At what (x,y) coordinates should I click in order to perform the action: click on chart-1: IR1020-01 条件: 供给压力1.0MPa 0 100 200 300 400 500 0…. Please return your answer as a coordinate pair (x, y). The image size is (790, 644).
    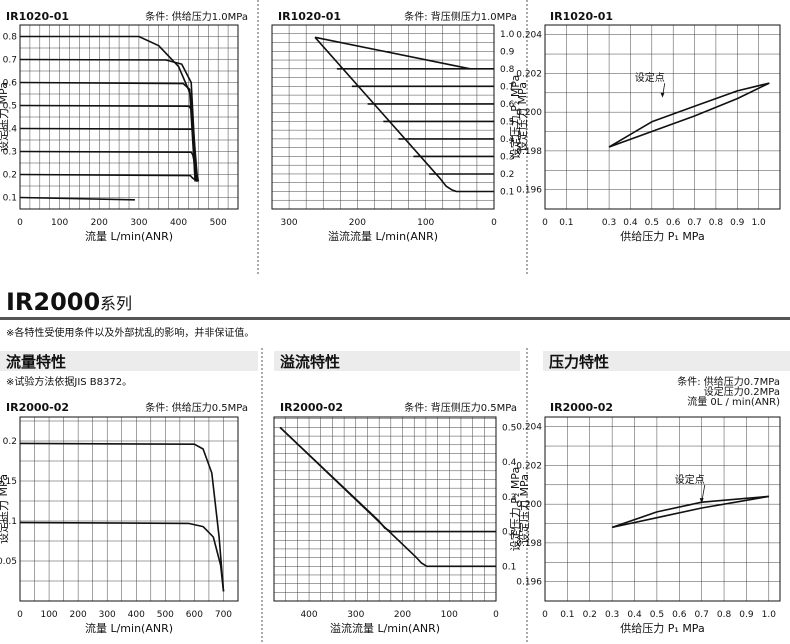
    Looking at the image, I should click on (124, 126).